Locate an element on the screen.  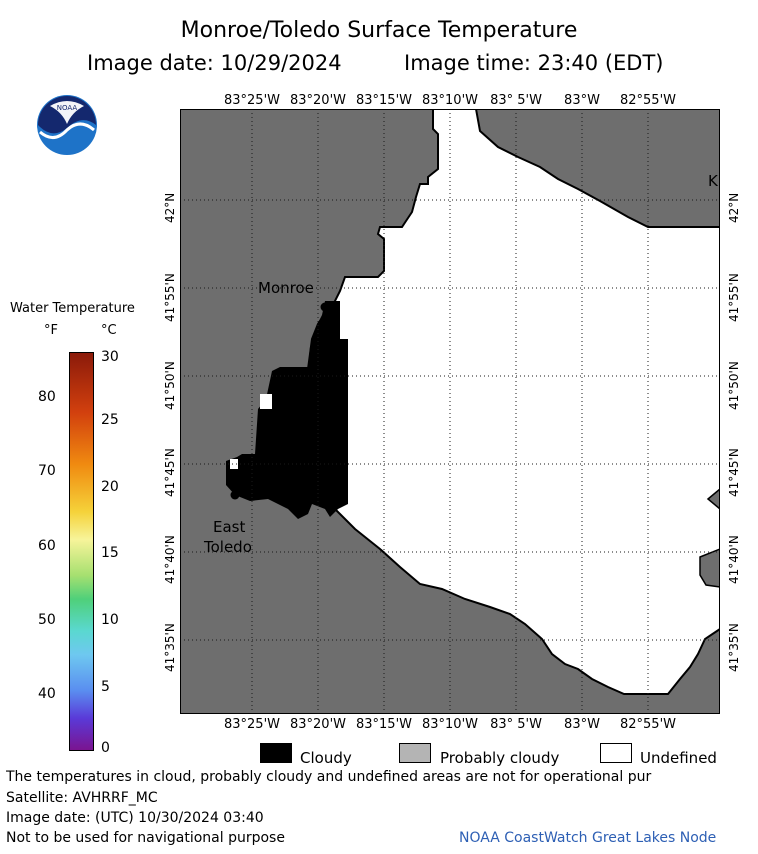
lon-tick-bottom-2: 83°20'W is located at coordinates (318, 724).